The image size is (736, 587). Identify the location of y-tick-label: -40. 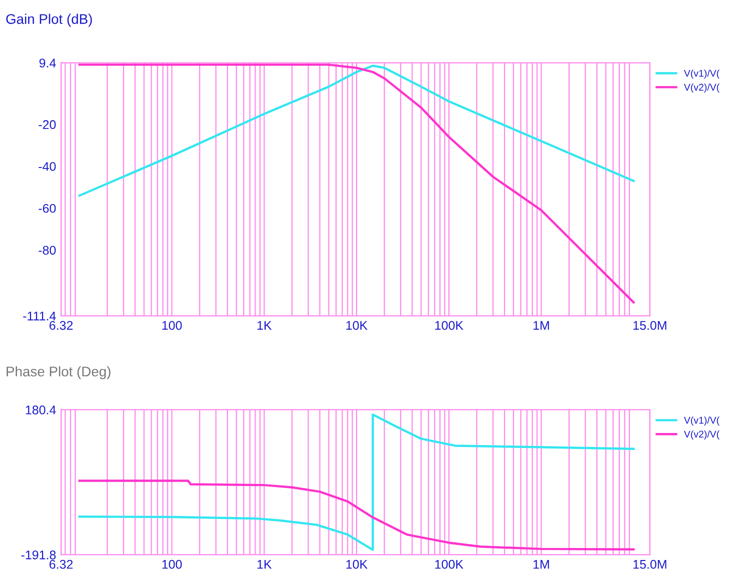
(47, 166).